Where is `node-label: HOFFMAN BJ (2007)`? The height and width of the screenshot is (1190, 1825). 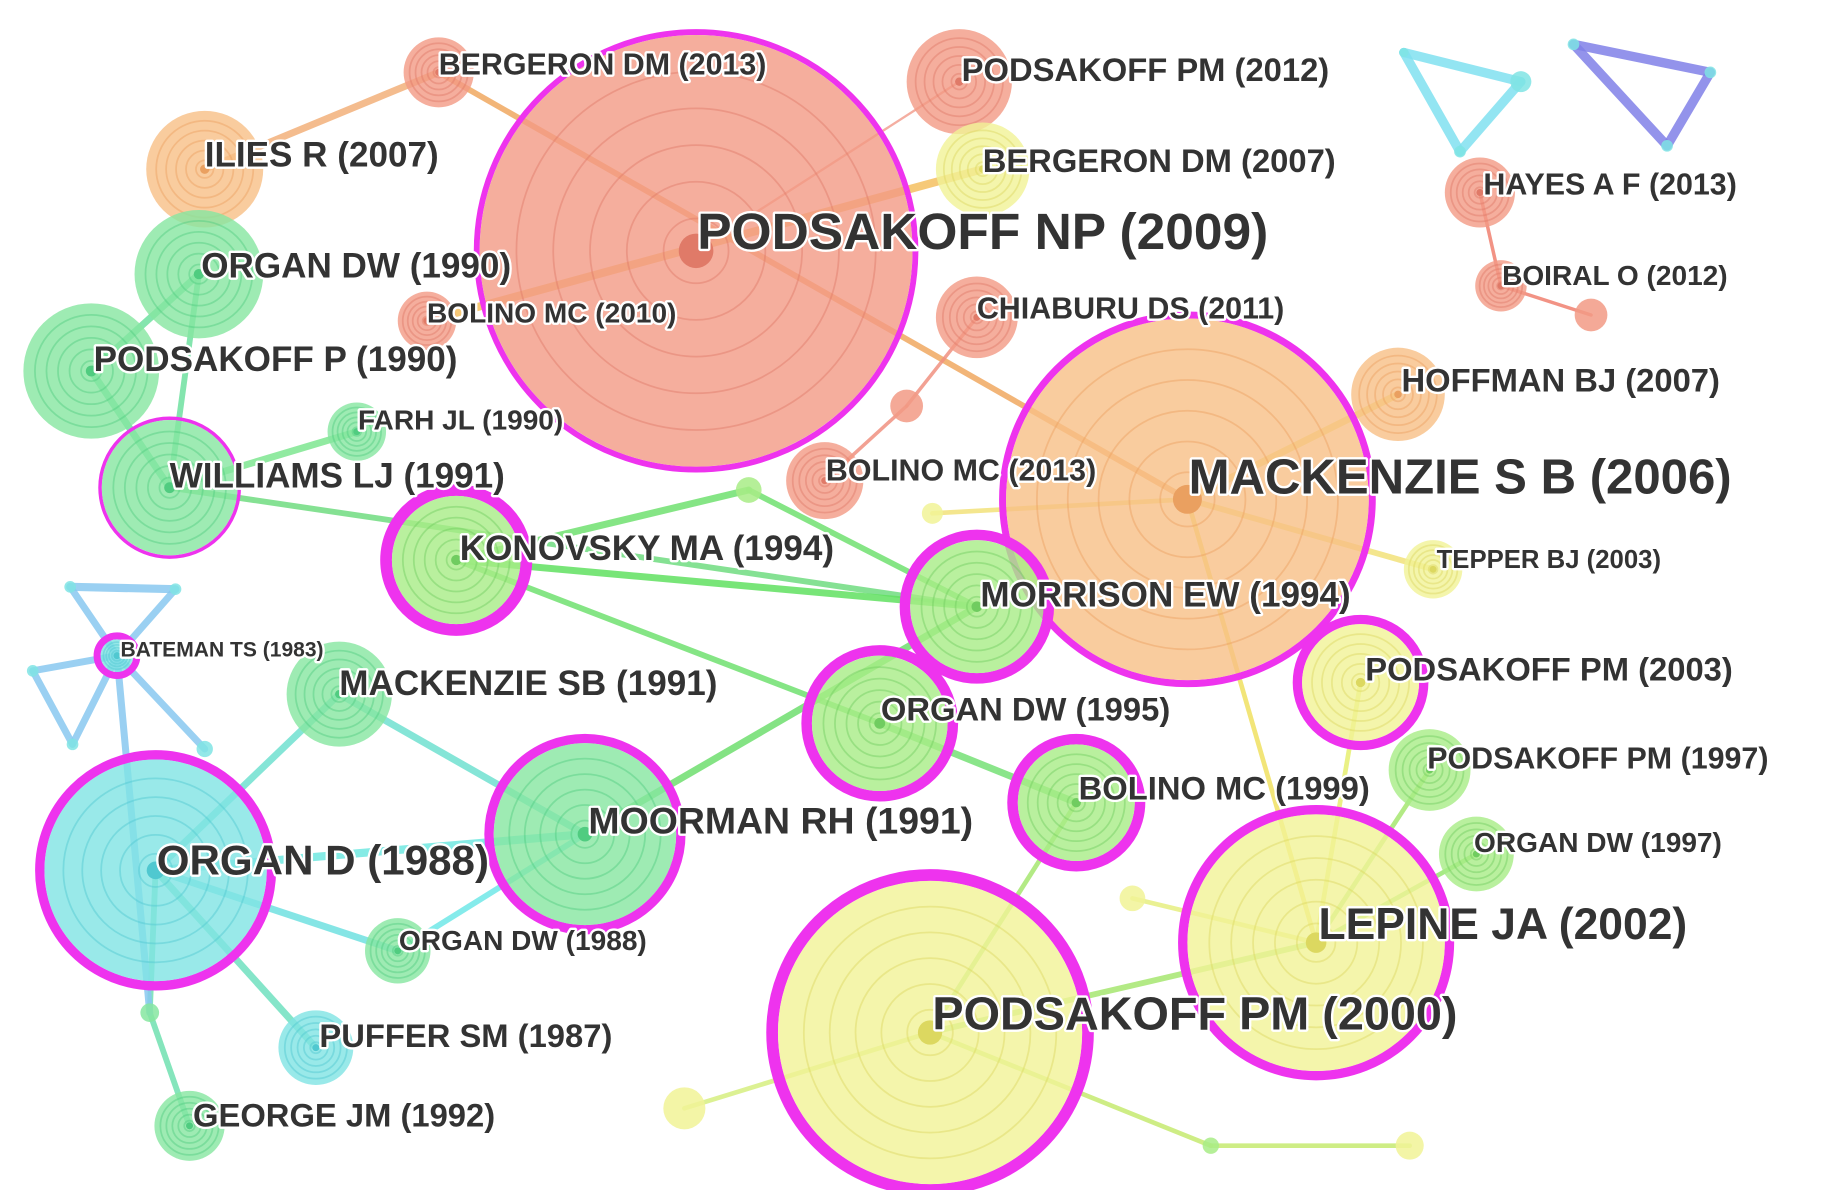
node-label: HOFFMAN BJ (2007) is located at coordinates (1561, 379).